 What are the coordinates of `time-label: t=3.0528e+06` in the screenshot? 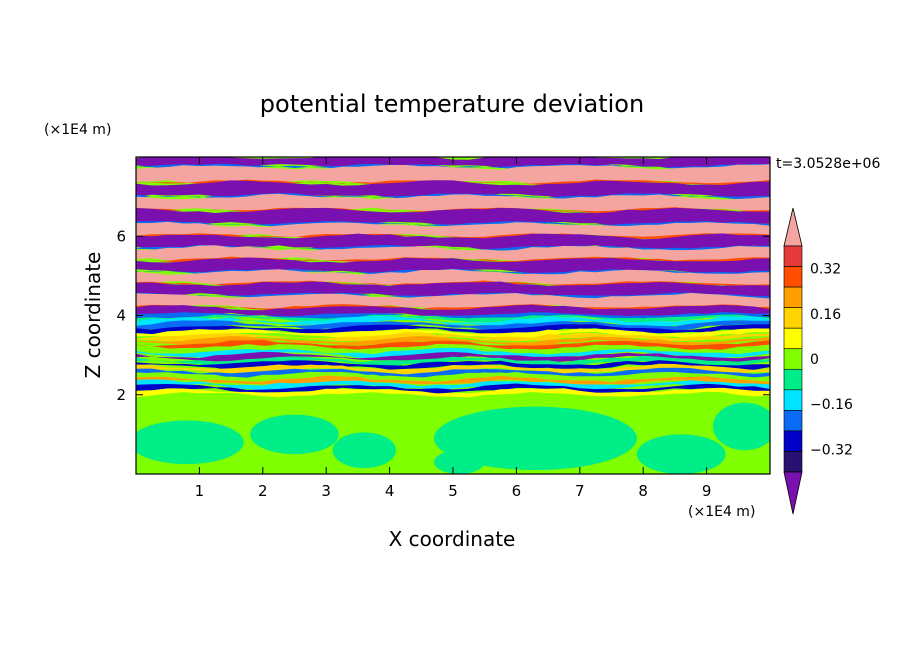 It's located at (828, 164).